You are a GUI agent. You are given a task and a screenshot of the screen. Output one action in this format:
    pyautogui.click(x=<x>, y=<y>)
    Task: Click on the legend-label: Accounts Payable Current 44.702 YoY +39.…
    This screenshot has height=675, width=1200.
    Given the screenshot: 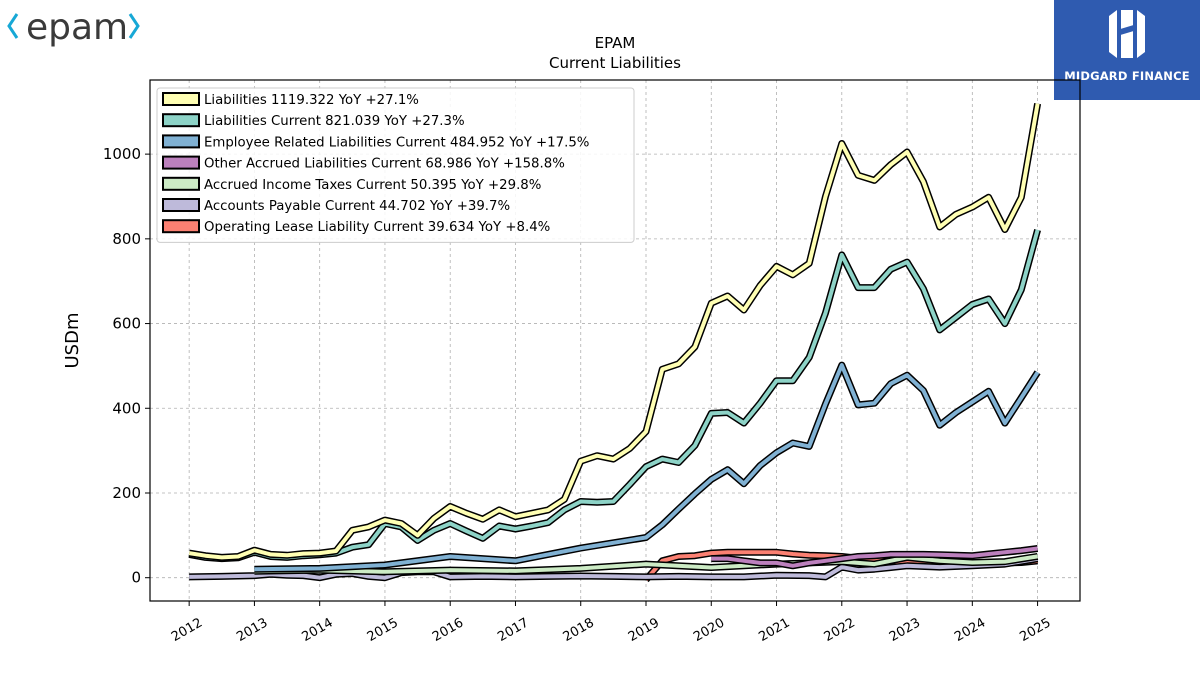 What is the action you would take?
    pyautogui.click(x=357, y=206)
    